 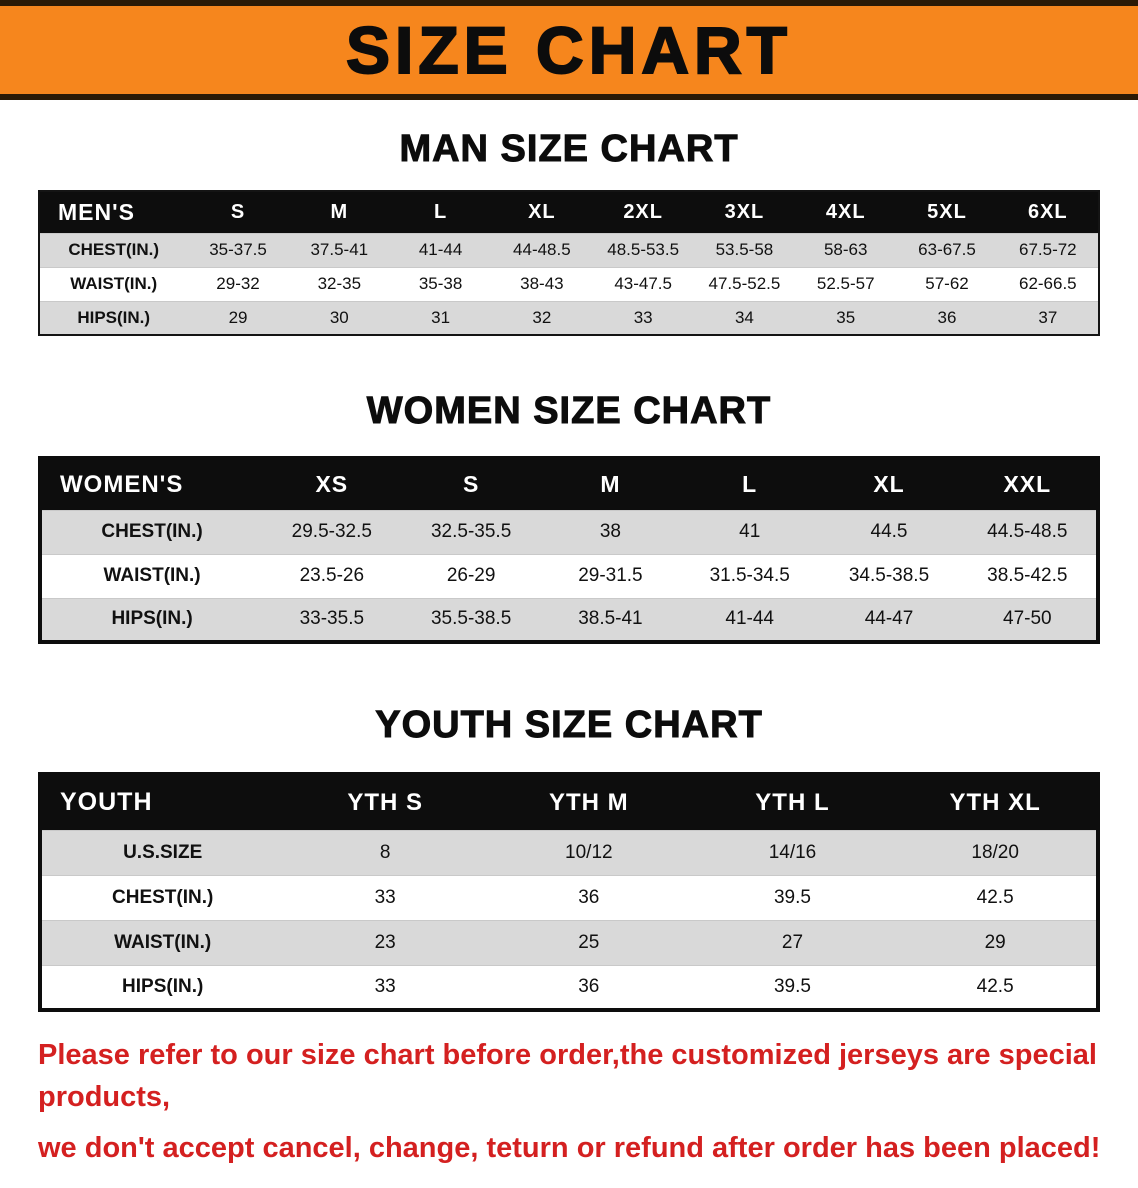 I want to click on value-cell: 25, so click(x=588, y=942).